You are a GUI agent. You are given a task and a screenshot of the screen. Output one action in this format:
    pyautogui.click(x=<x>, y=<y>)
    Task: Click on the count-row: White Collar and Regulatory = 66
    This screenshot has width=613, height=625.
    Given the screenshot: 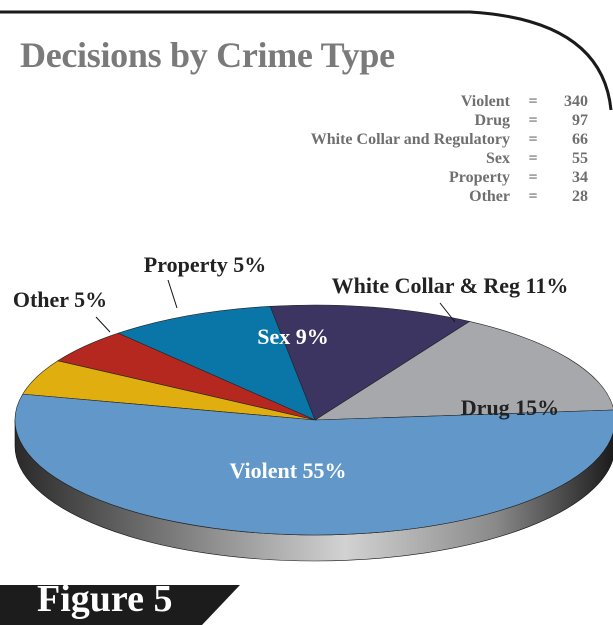 What is the action you would take?
    pyautogui.click(x=449, y=139)
    